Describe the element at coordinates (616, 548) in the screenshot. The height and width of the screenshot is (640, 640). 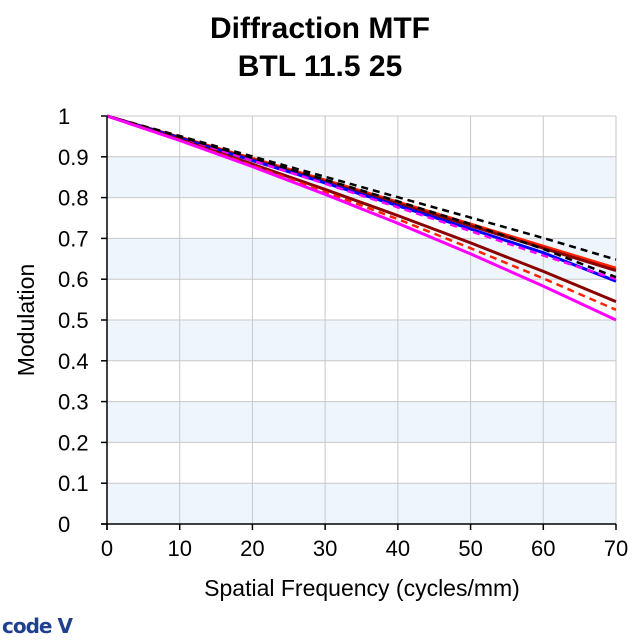
I see `x-tick-label: 70` at that location.